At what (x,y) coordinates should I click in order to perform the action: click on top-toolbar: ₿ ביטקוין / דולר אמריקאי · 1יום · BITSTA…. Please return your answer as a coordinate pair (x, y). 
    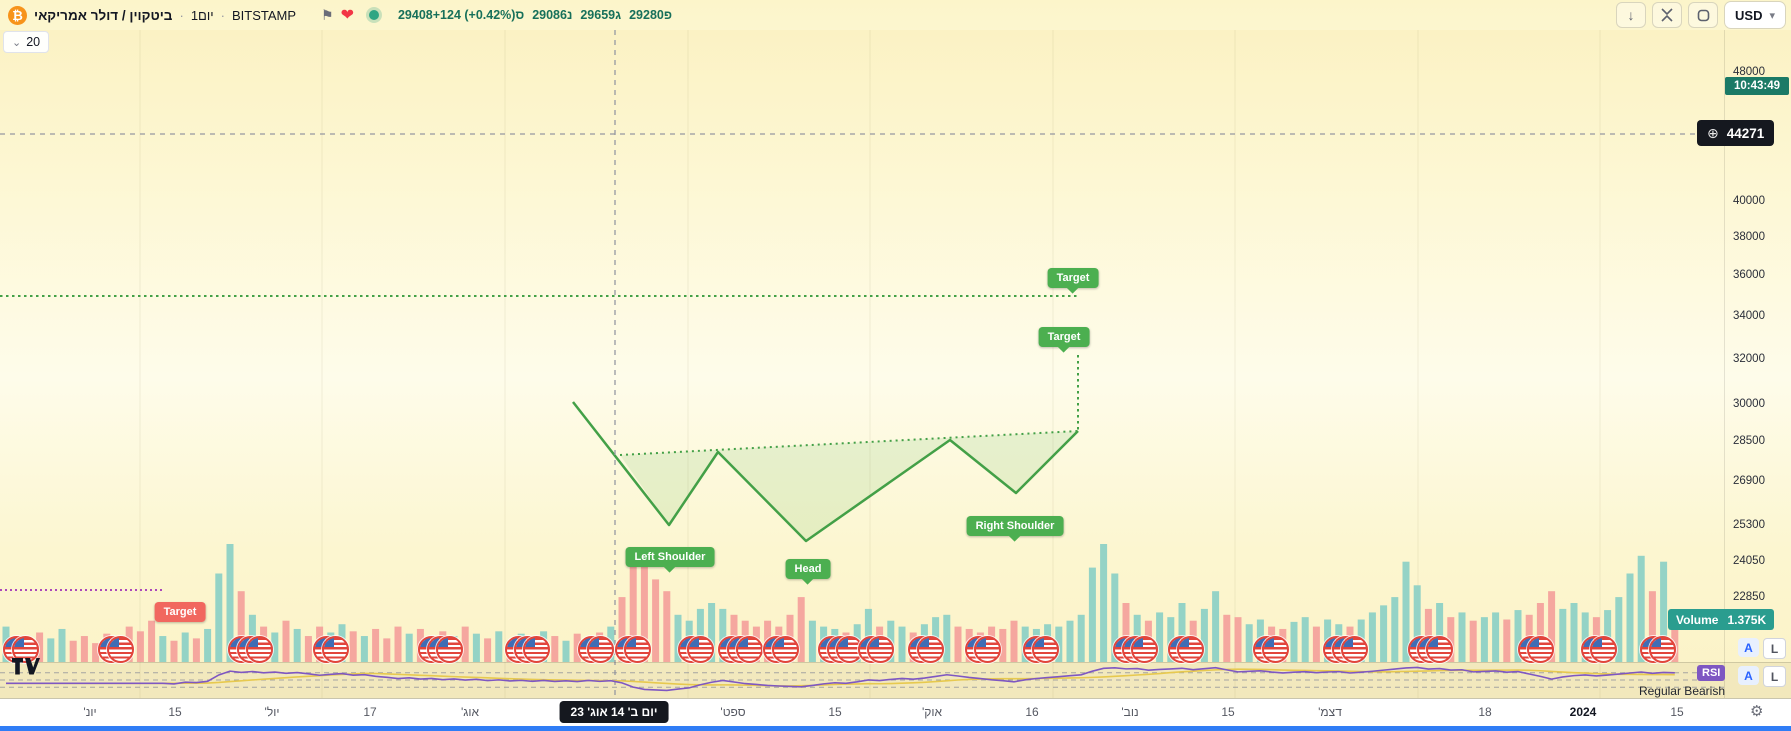
    Looking at the image, I should click on (895, 15).